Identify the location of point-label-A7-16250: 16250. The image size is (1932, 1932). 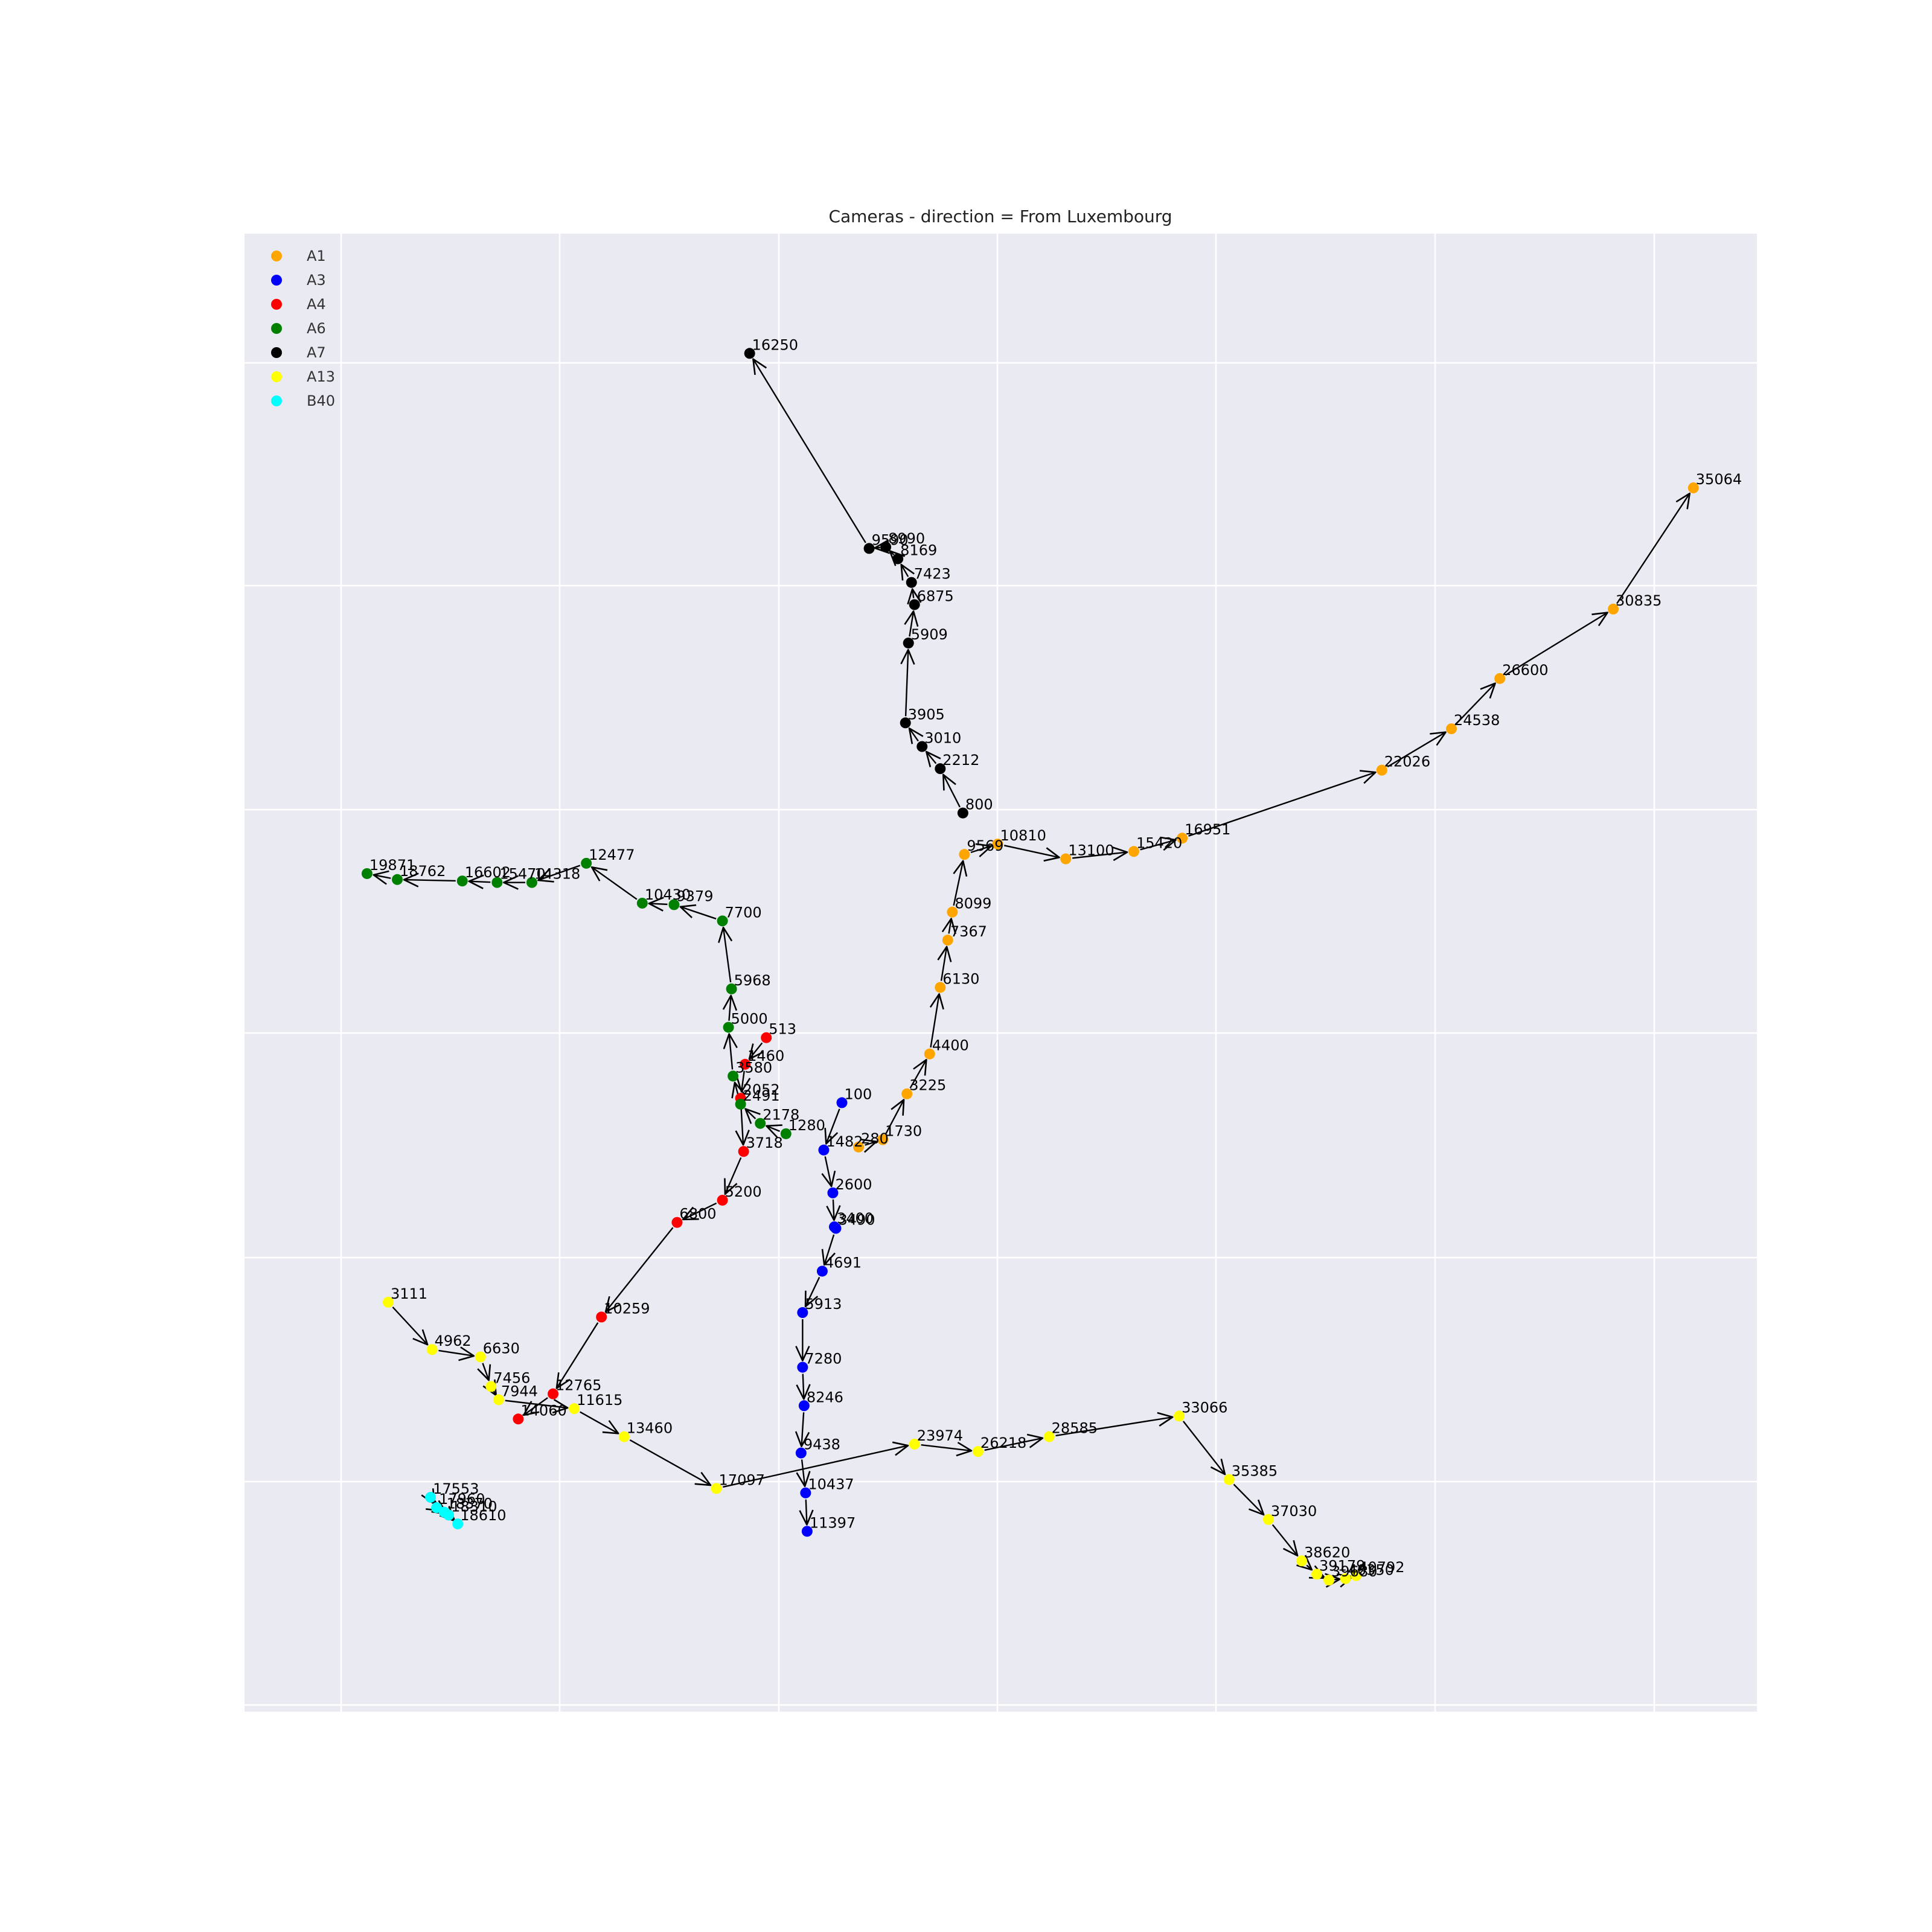
(775, 344).